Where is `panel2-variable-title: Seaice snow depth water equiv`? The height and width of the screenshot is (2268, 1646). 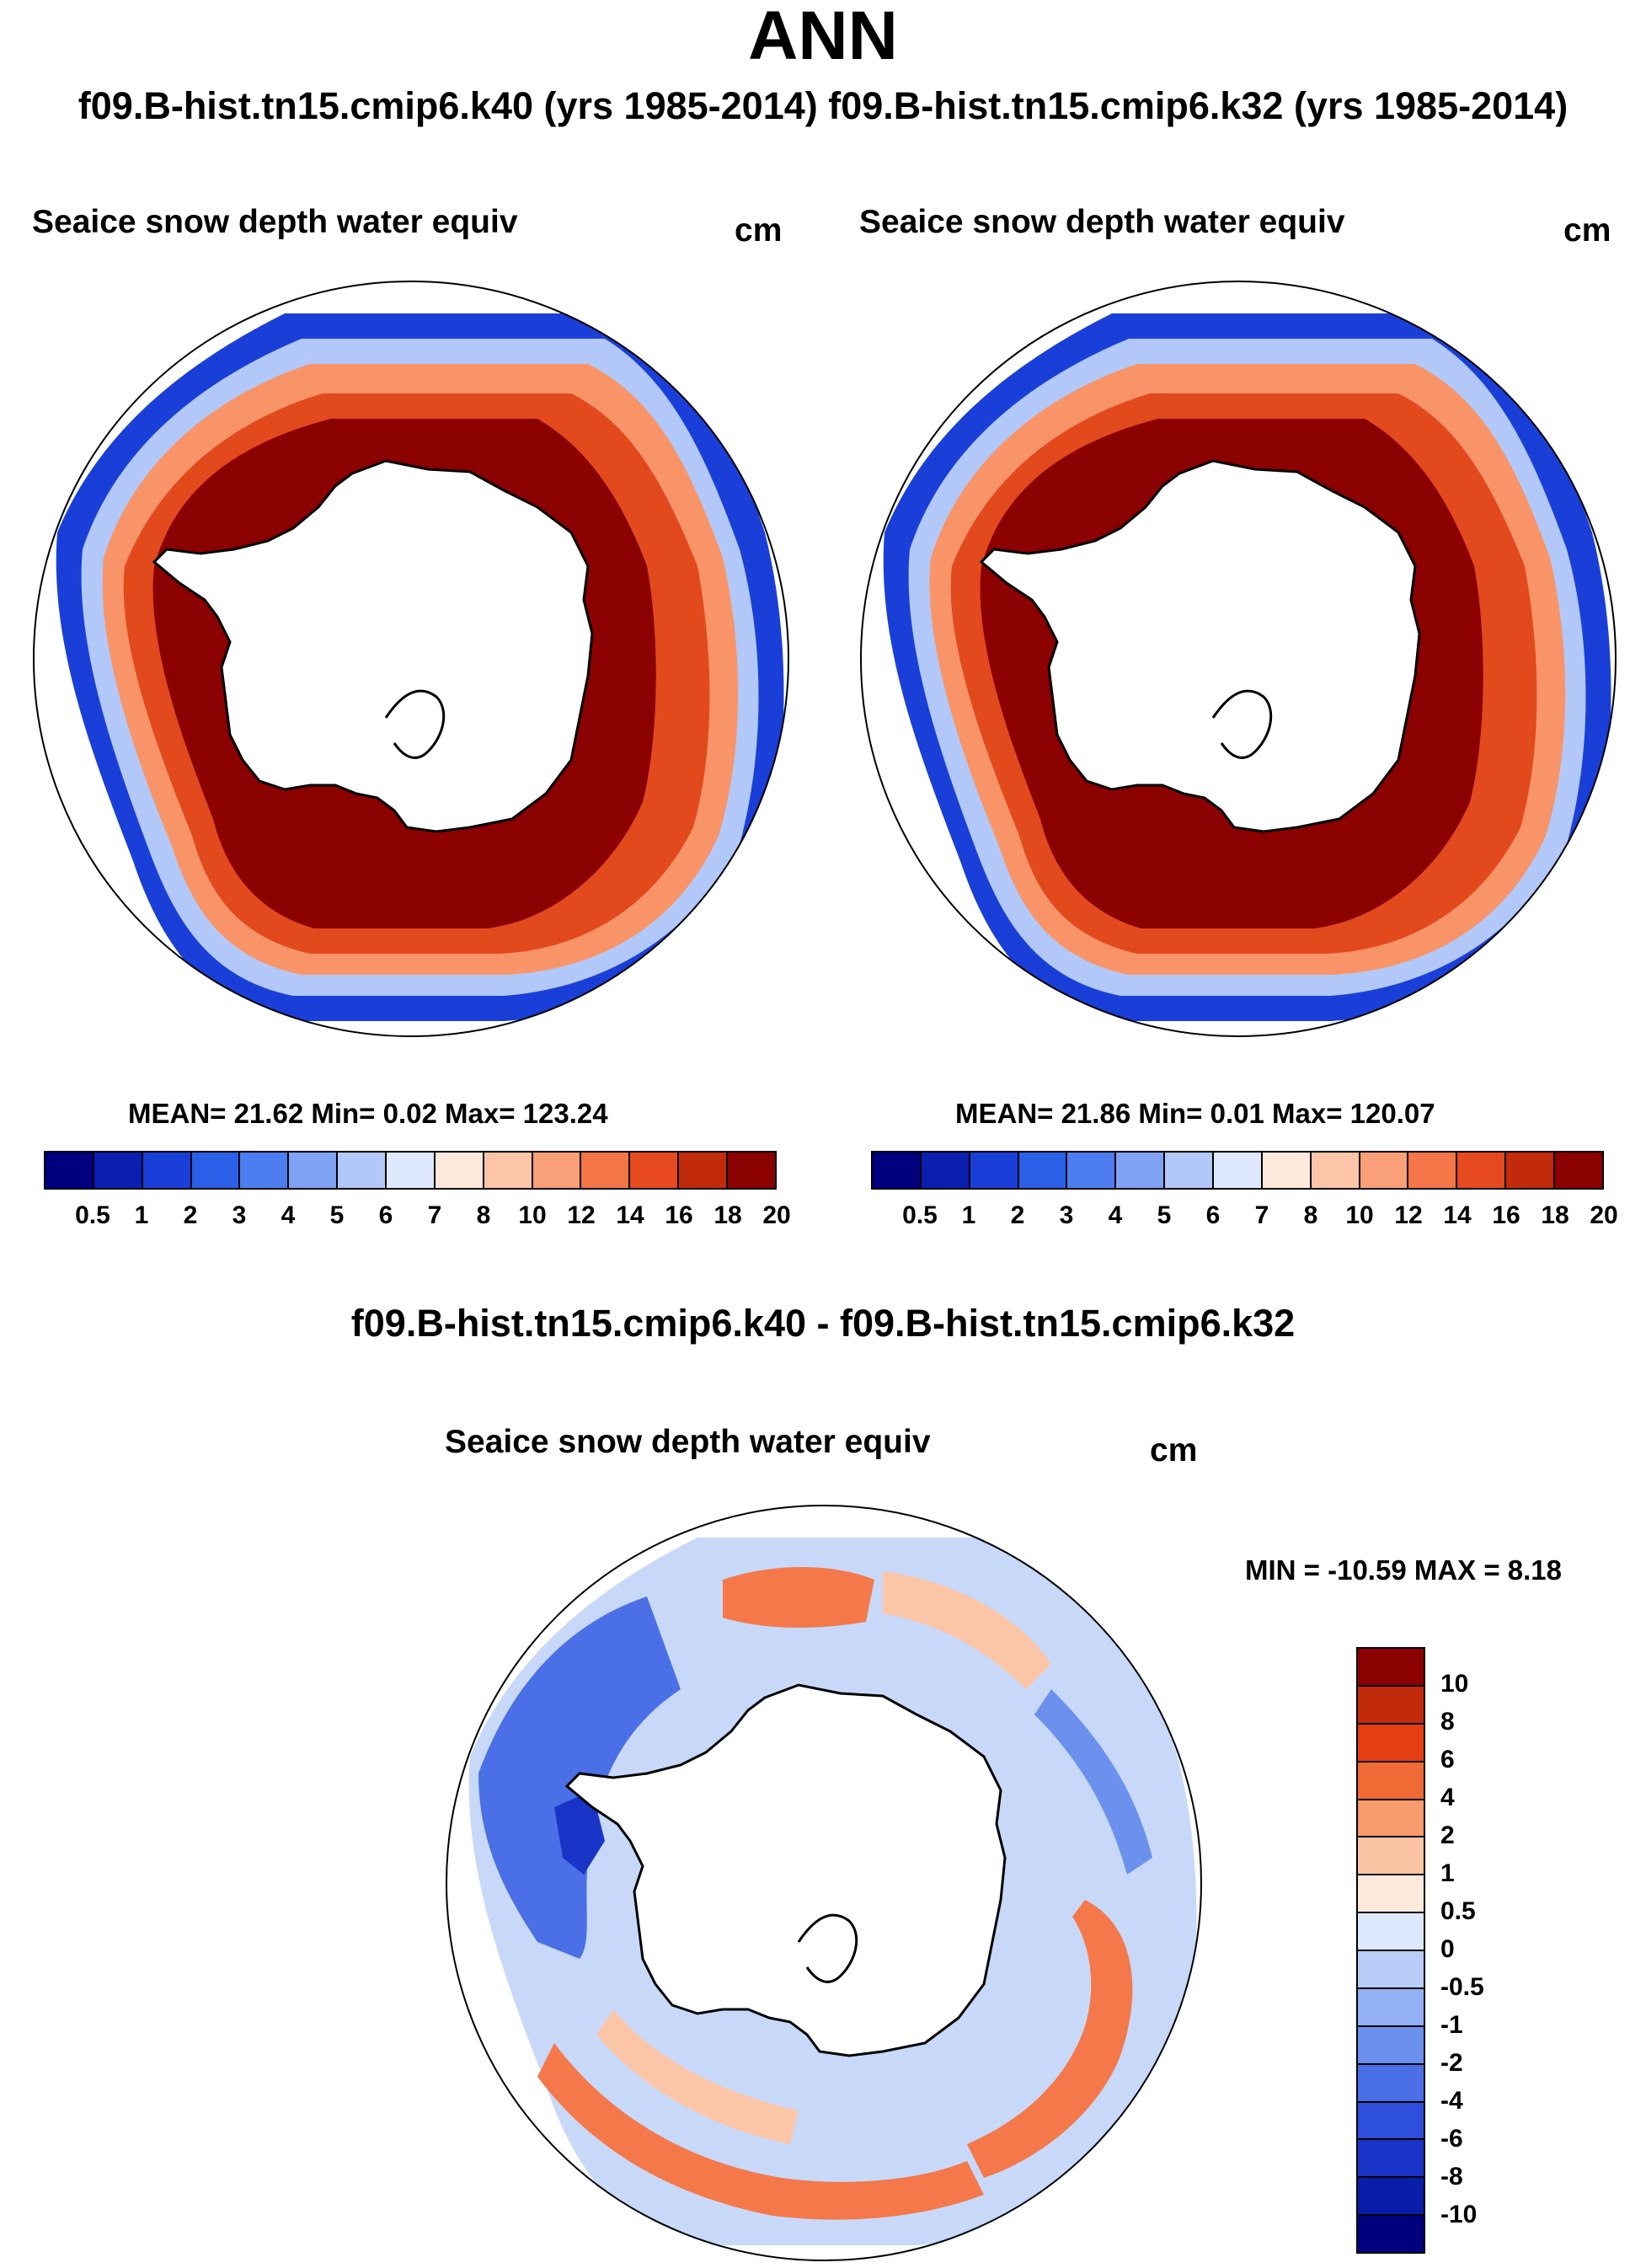
panel2-variable-title: Seaice snow depth water equiv is located at coordinates (1102, 222).